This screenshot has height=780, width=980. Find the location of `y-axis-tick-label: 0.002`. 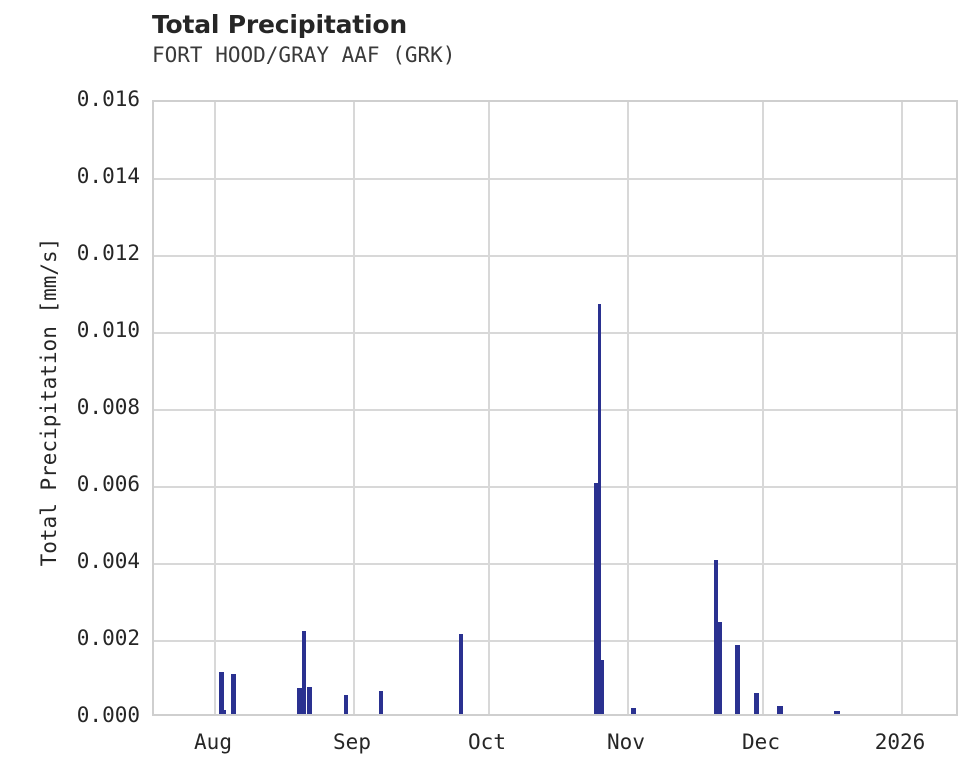

y-axis-tick-label: 0.002 is located at coordinates (108, 638).